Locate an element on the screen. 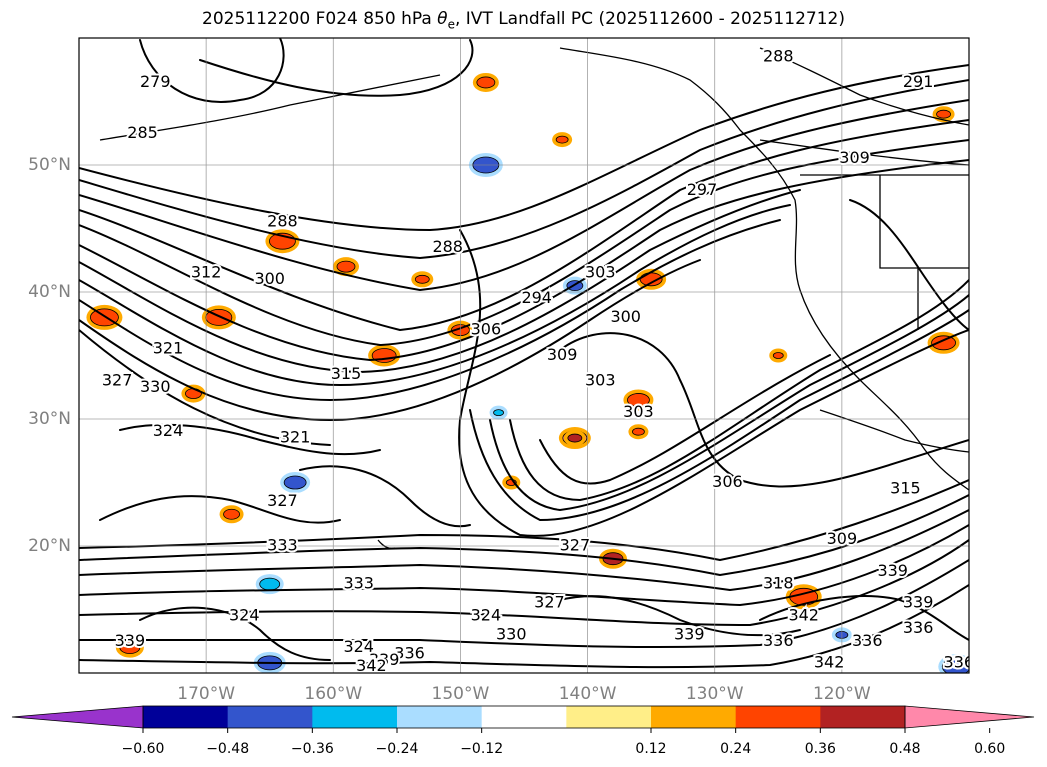  contour-label: 285 is located at coordinates (142, 132).